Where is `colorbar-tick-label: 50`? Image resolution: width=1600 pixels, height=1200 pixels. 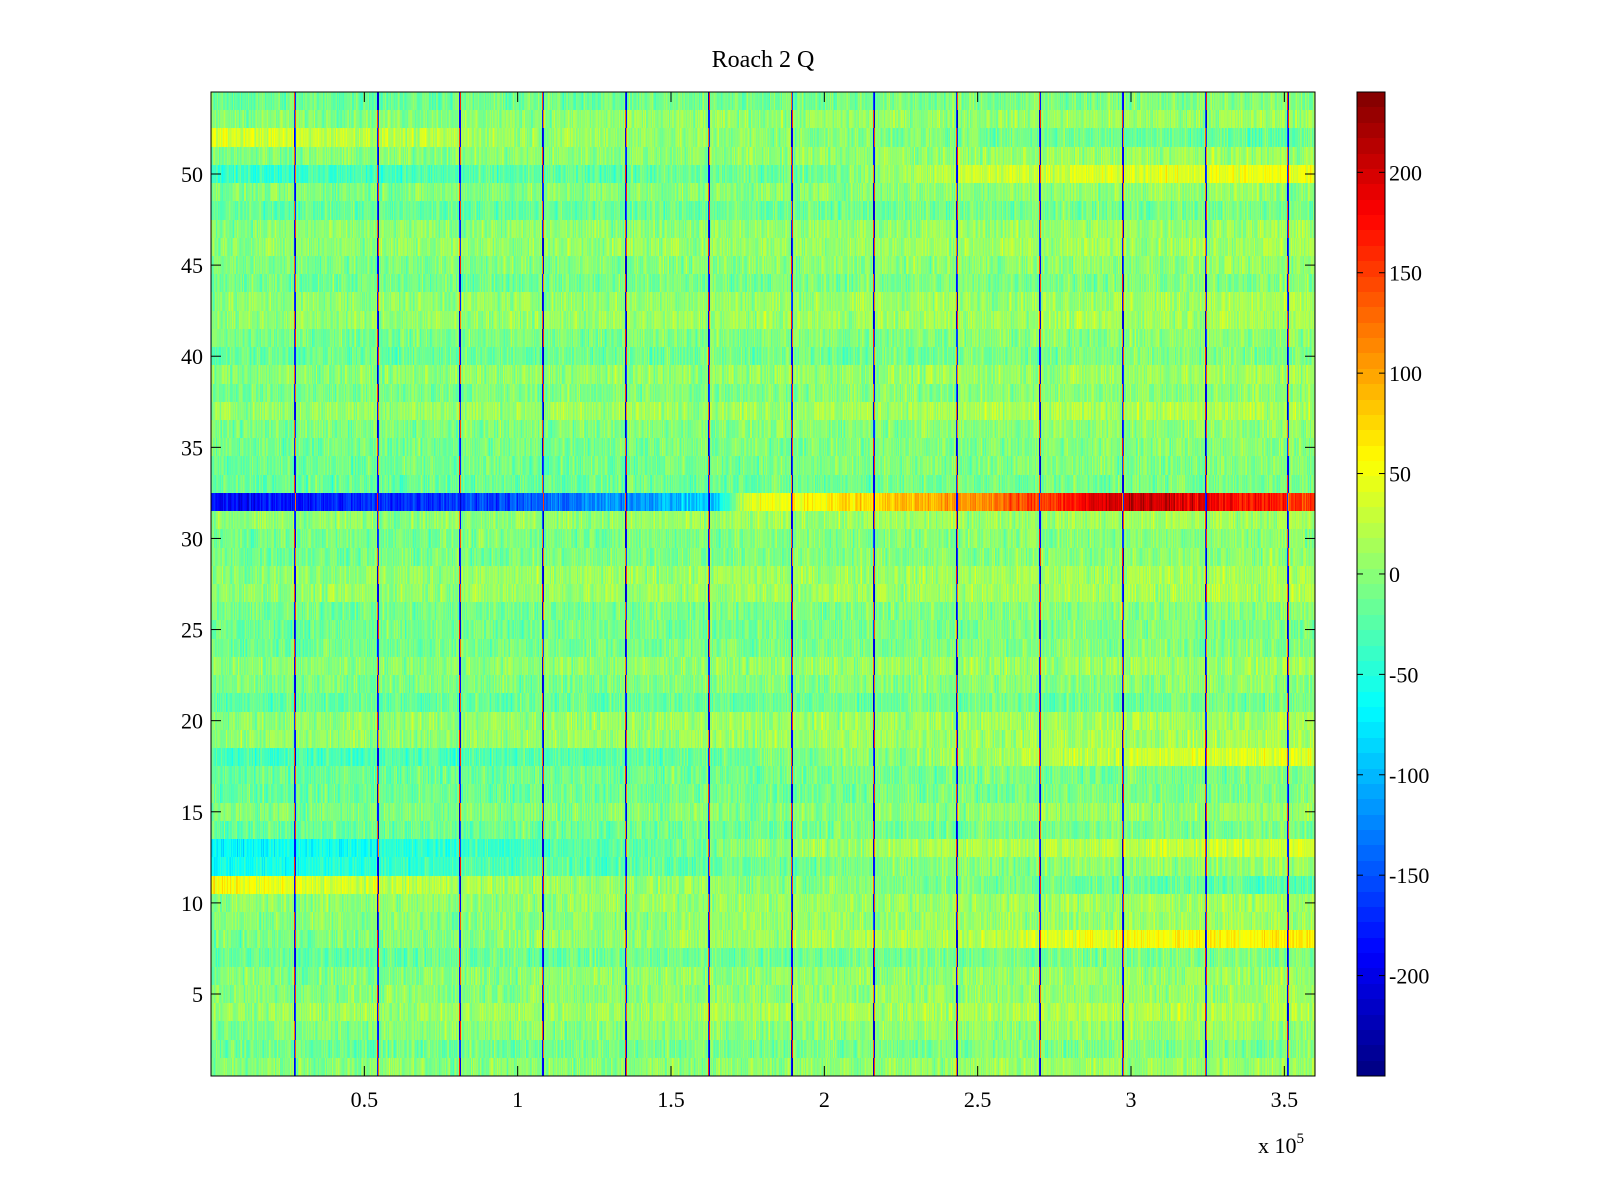 colorbar-tick-label: 50 is located at coordinates (1400, 474).